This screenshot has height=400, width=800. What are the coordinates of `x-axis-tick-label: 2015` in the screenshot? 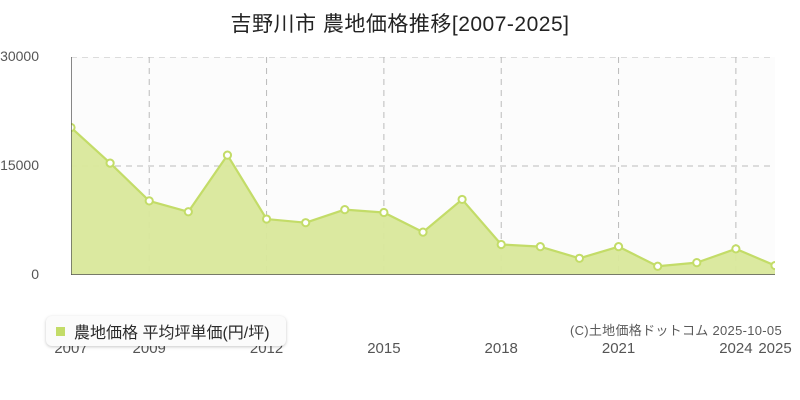 It's located at (384, 348).